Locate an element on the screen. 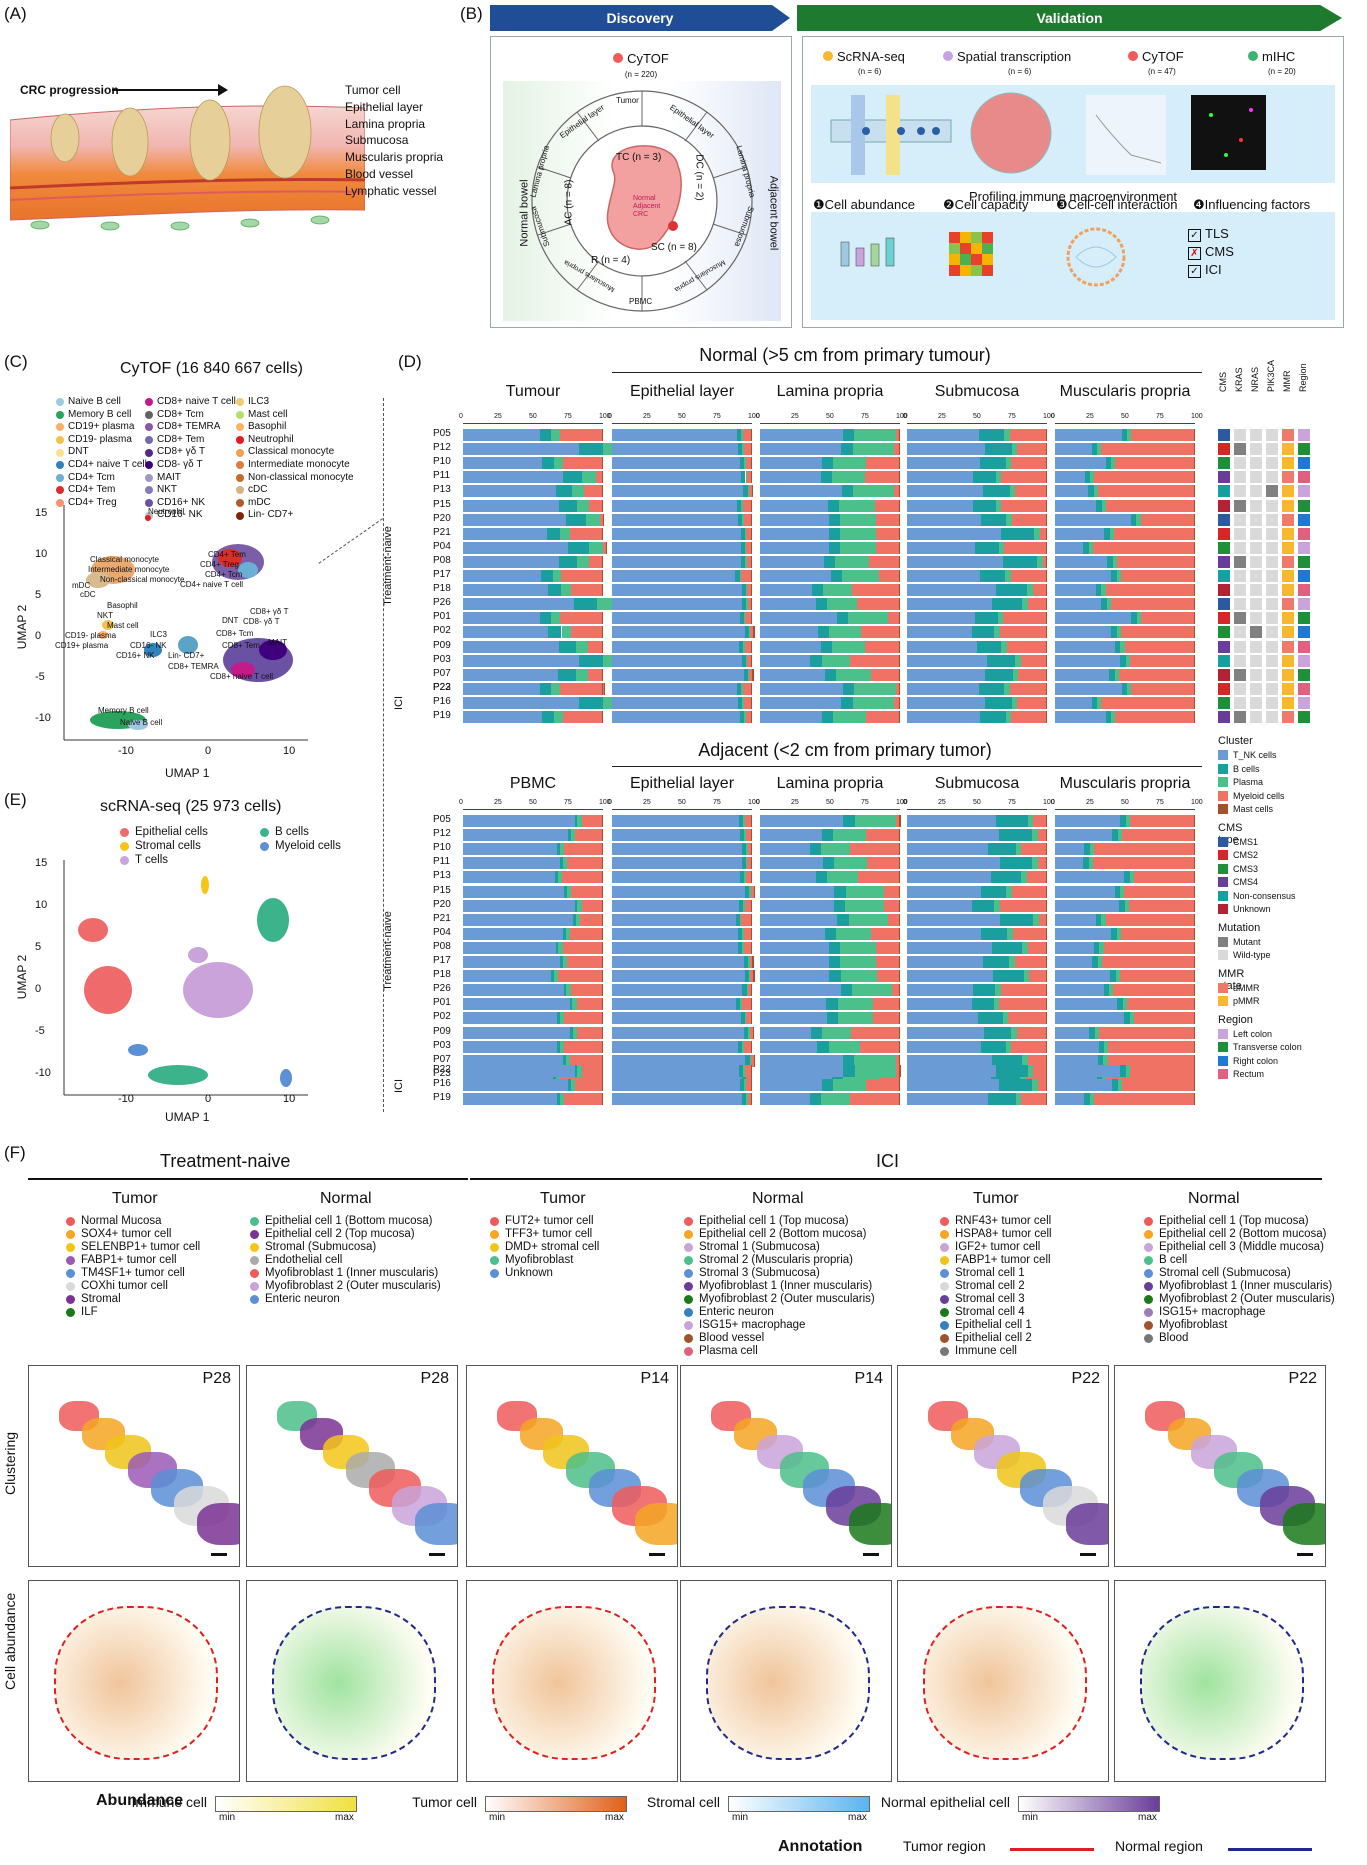  wheel-diagram is located at coordinates (642, 201).